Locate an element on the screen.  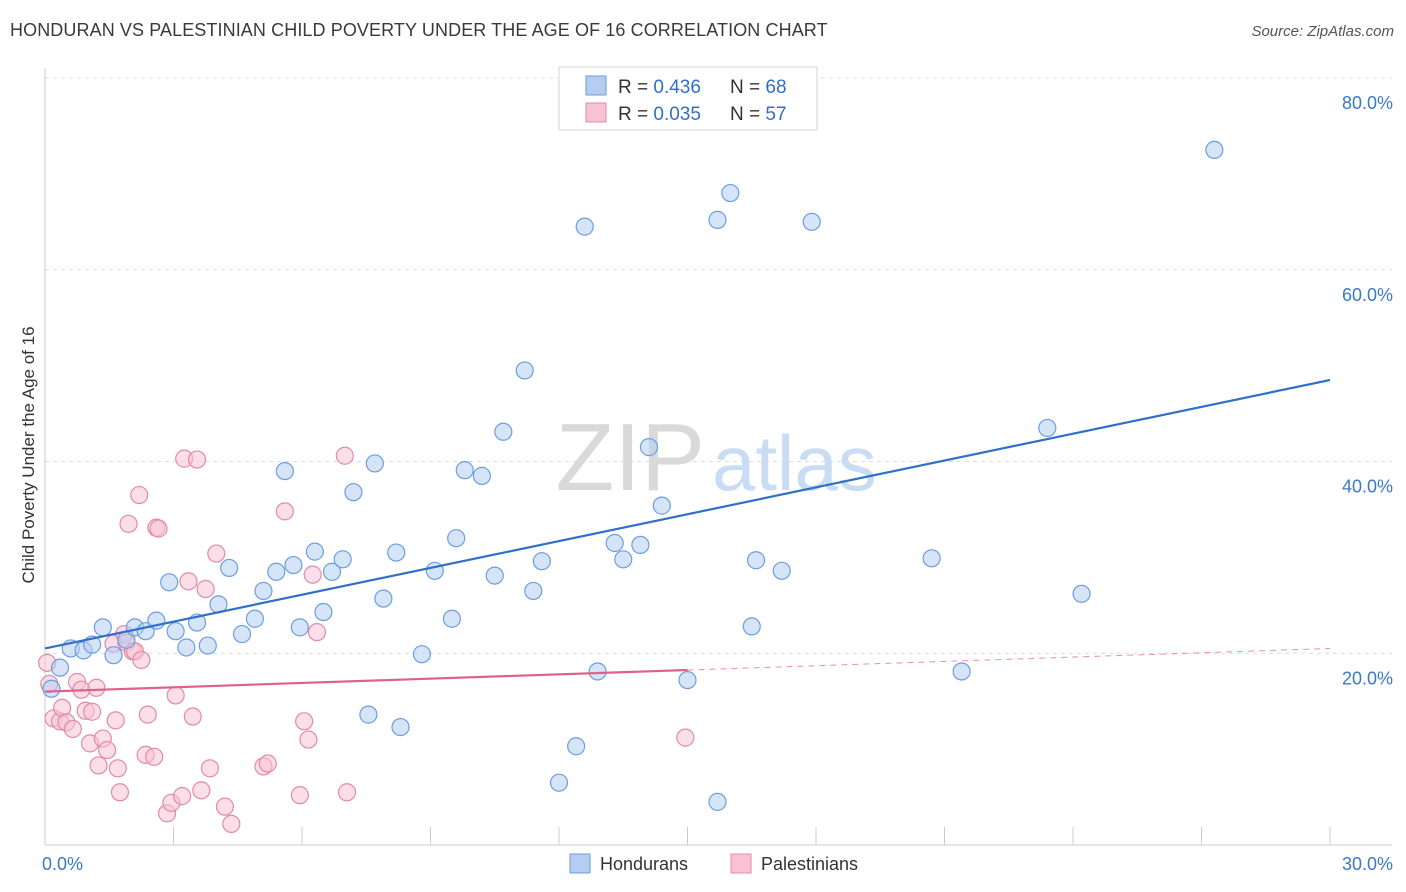
svg-text: R = 0.436 is located at coordinates (659, 87).